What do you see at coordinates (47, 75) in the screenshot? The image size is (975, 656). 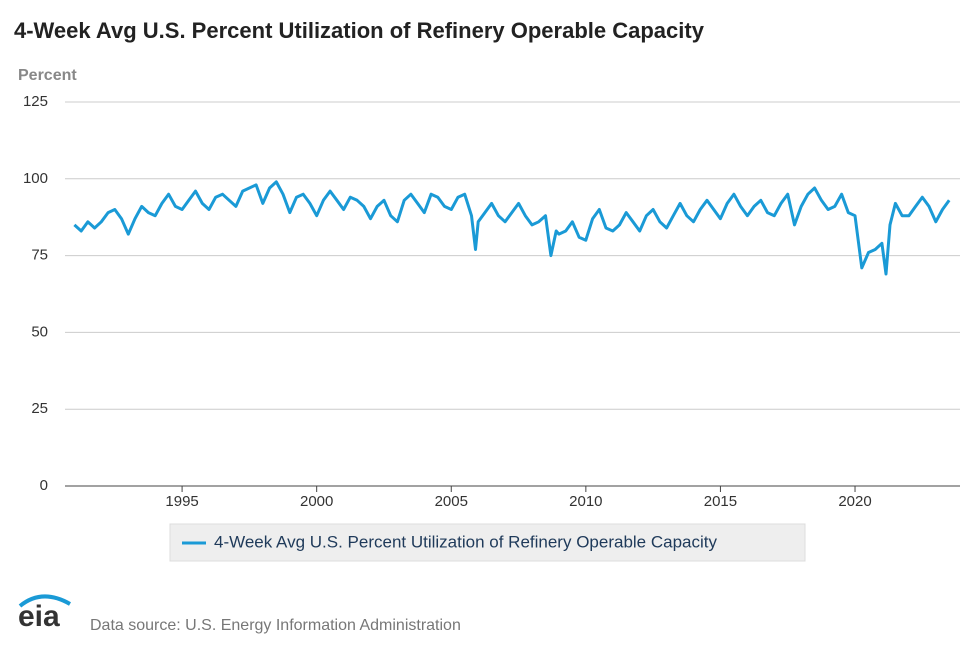 I see `y-axis-label: Percent` at bounding box center [47, 75].